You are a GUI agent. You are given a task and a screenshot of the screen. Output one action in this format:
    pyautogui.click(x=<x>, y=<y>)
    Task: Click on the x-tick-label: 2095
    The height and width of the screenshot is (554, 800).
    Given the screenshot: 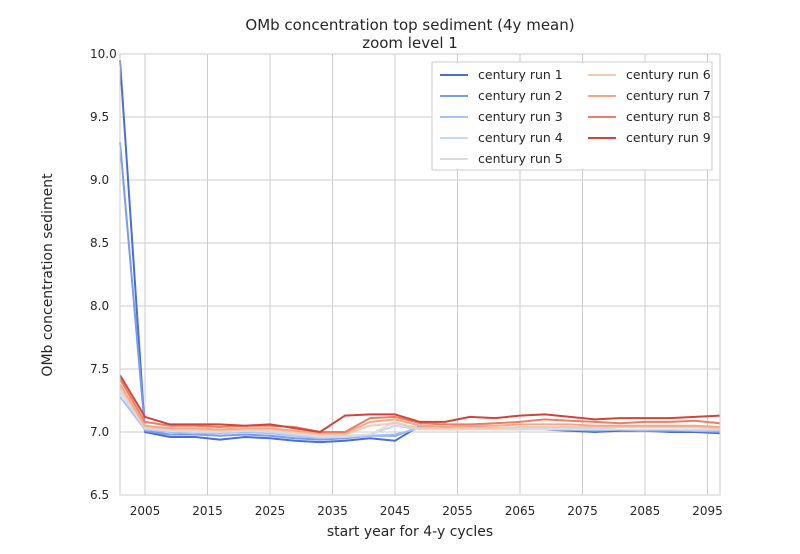 What is the action you would take?
    pyautogui.click(x=707, y=511)
    